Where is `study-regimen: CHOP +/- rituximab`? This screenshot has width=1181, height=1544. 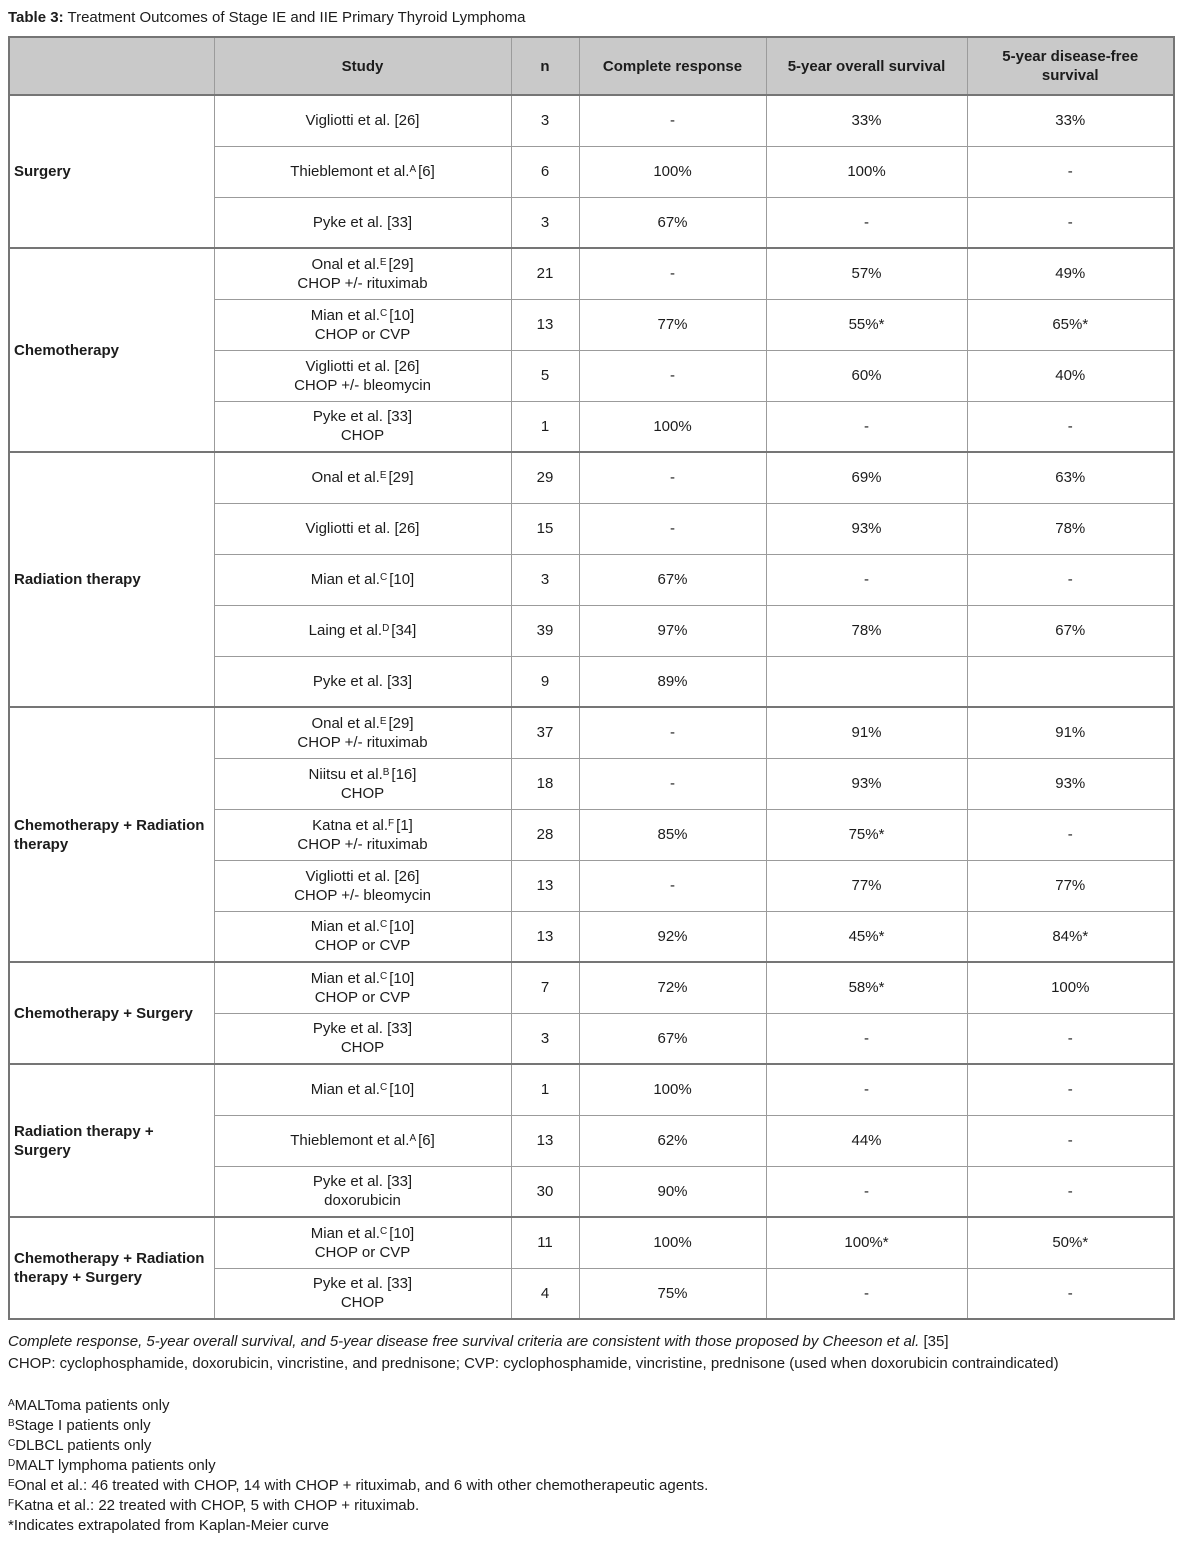
study-regimen: CHOP +/- rituximab is located at coordinates (362, 844).